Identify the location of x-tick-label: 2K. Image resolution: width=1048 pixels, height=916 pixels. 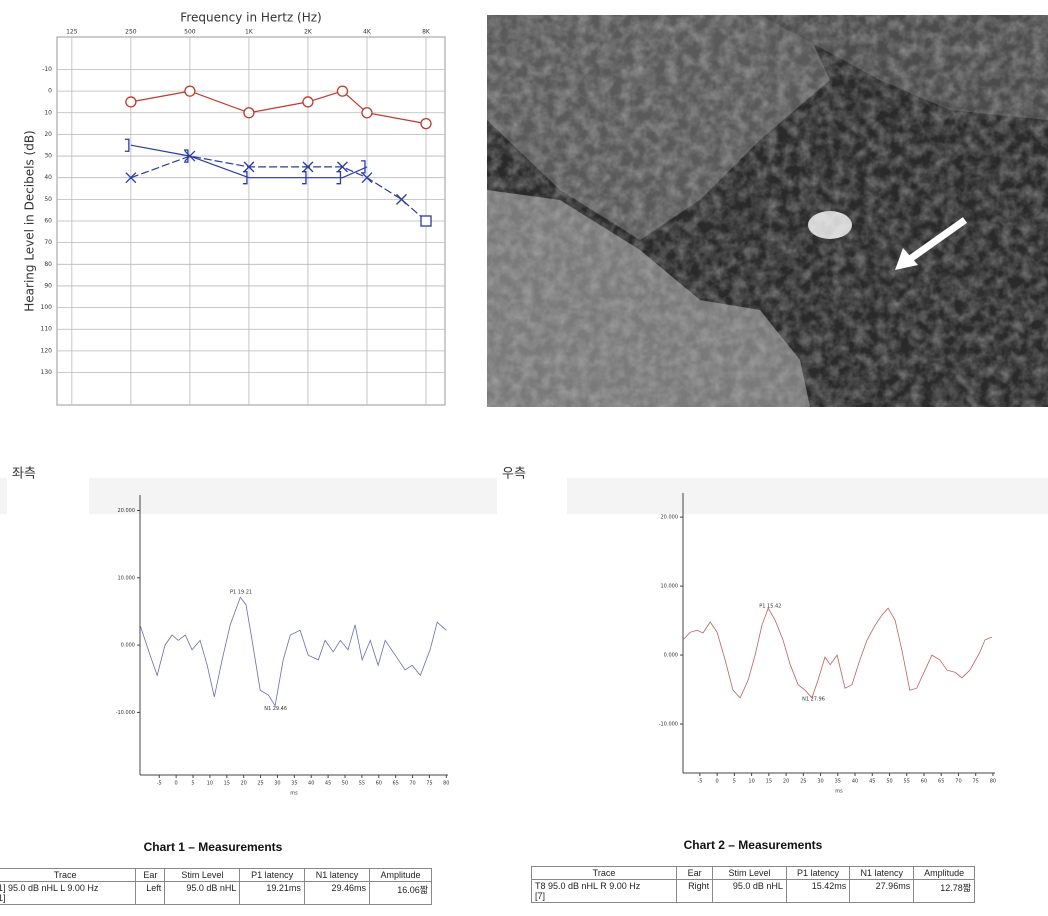
(308, 32).